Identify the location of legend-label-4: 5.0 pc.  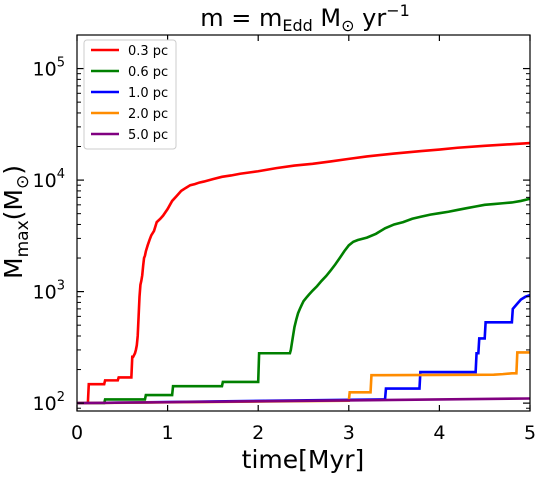
(148, 135).